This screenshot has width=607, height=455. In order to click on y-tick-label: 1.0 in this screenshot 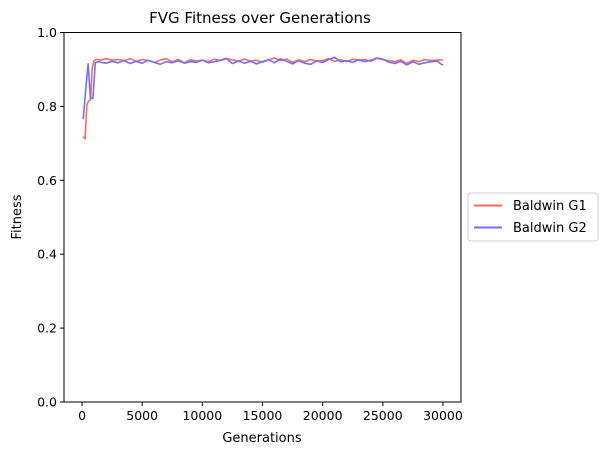, I will do `click(47, 32)`.